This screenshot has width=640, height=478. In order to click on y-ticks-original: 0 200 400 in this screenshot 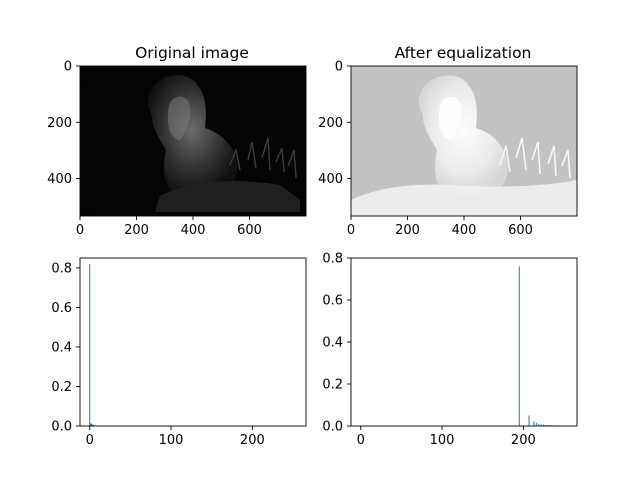, I will do `click(63, 123)`.